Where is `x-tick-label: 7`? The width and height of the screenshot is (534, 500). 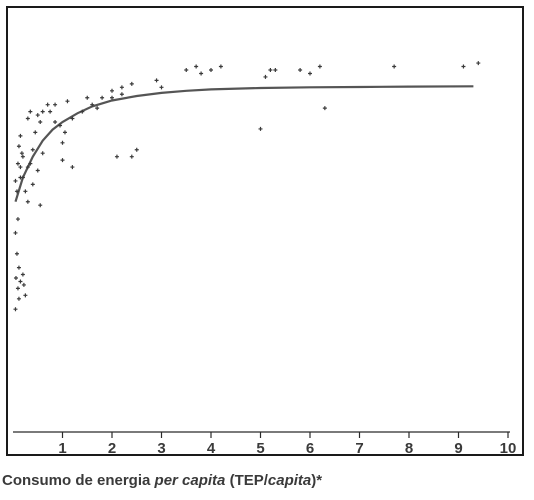
x-tick-label: 7 is located at coordinates (359, 448).